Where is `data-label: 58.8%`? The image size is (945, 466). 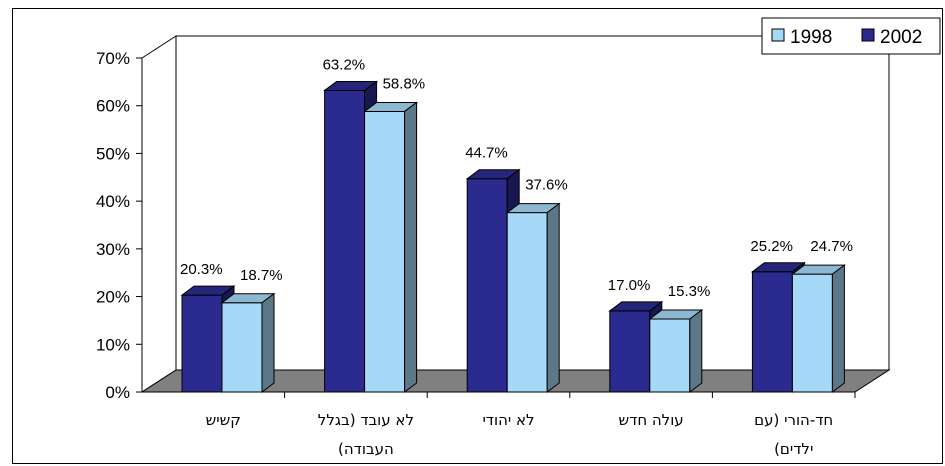
data-label: 58.8% is located at coordinates (404, 83).